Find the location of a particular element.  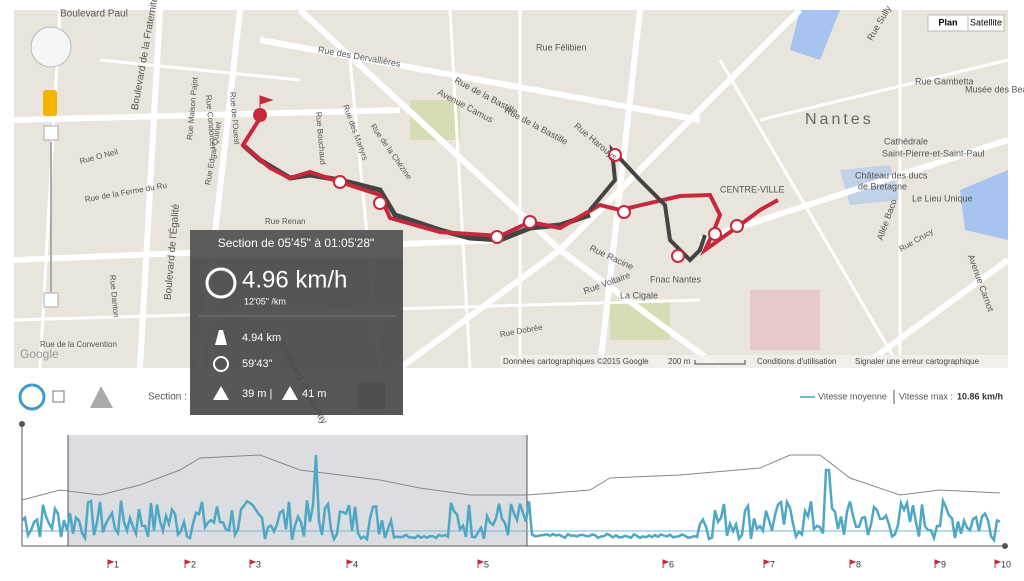

tooltip-header is located at coordinates (296, 244).